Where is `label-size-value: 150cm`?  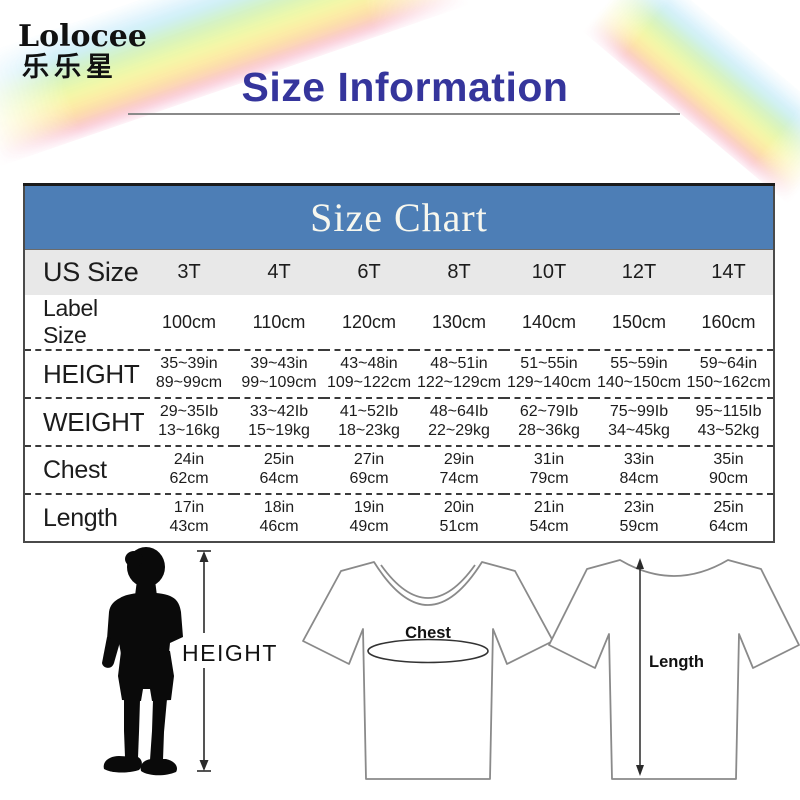 label-size-value: 150cm is located at coordinates (639, 323).